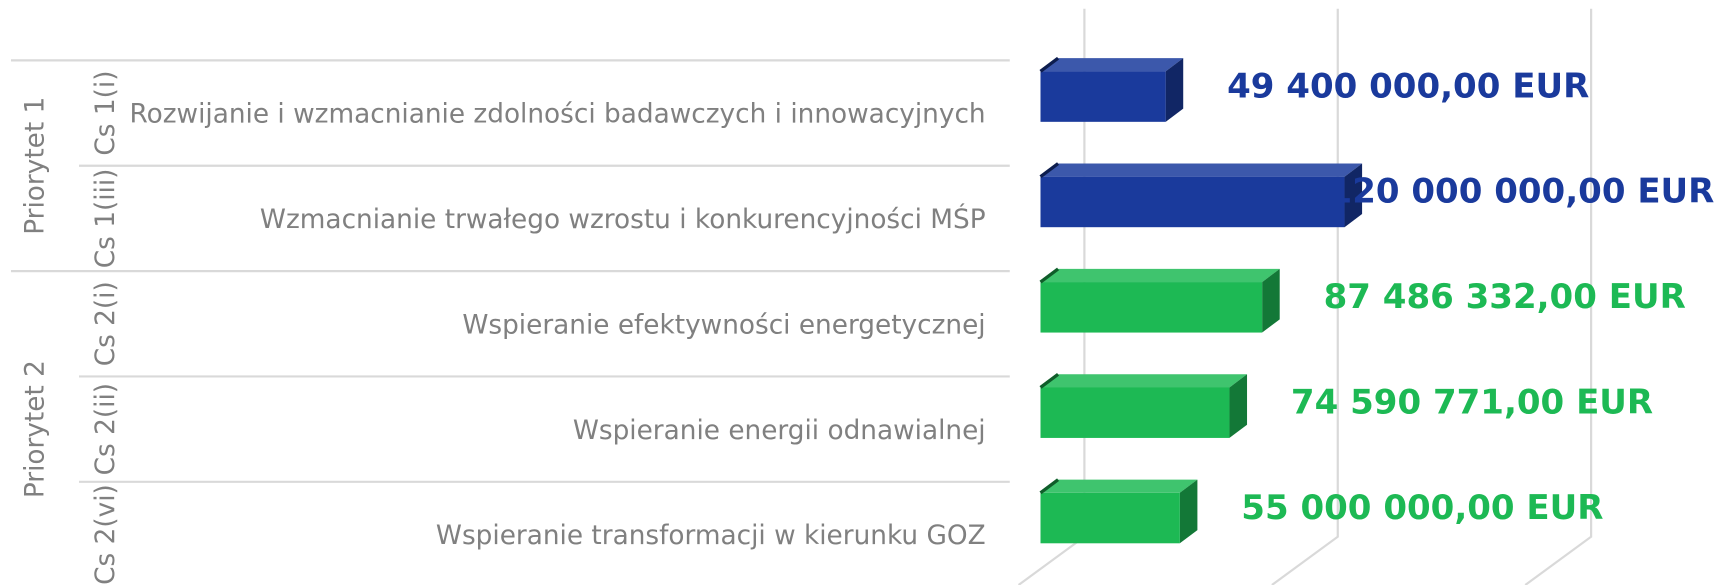  I want to click on value-label: 120 000 000,00 EUR, so click(1522, 192).